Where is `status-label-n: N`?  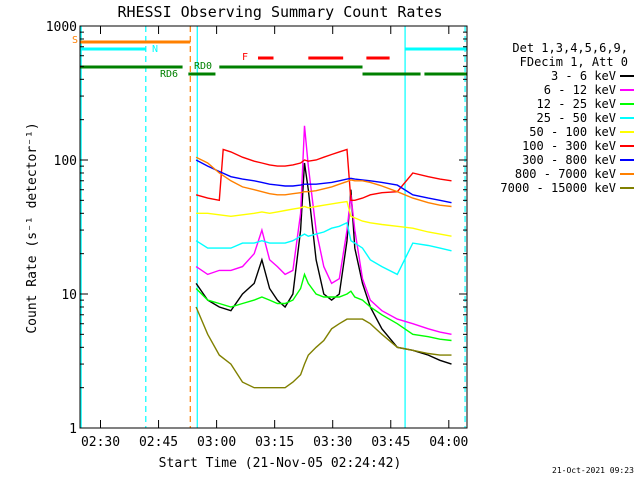 status-label-n: N is located at coordinates (155, 49).